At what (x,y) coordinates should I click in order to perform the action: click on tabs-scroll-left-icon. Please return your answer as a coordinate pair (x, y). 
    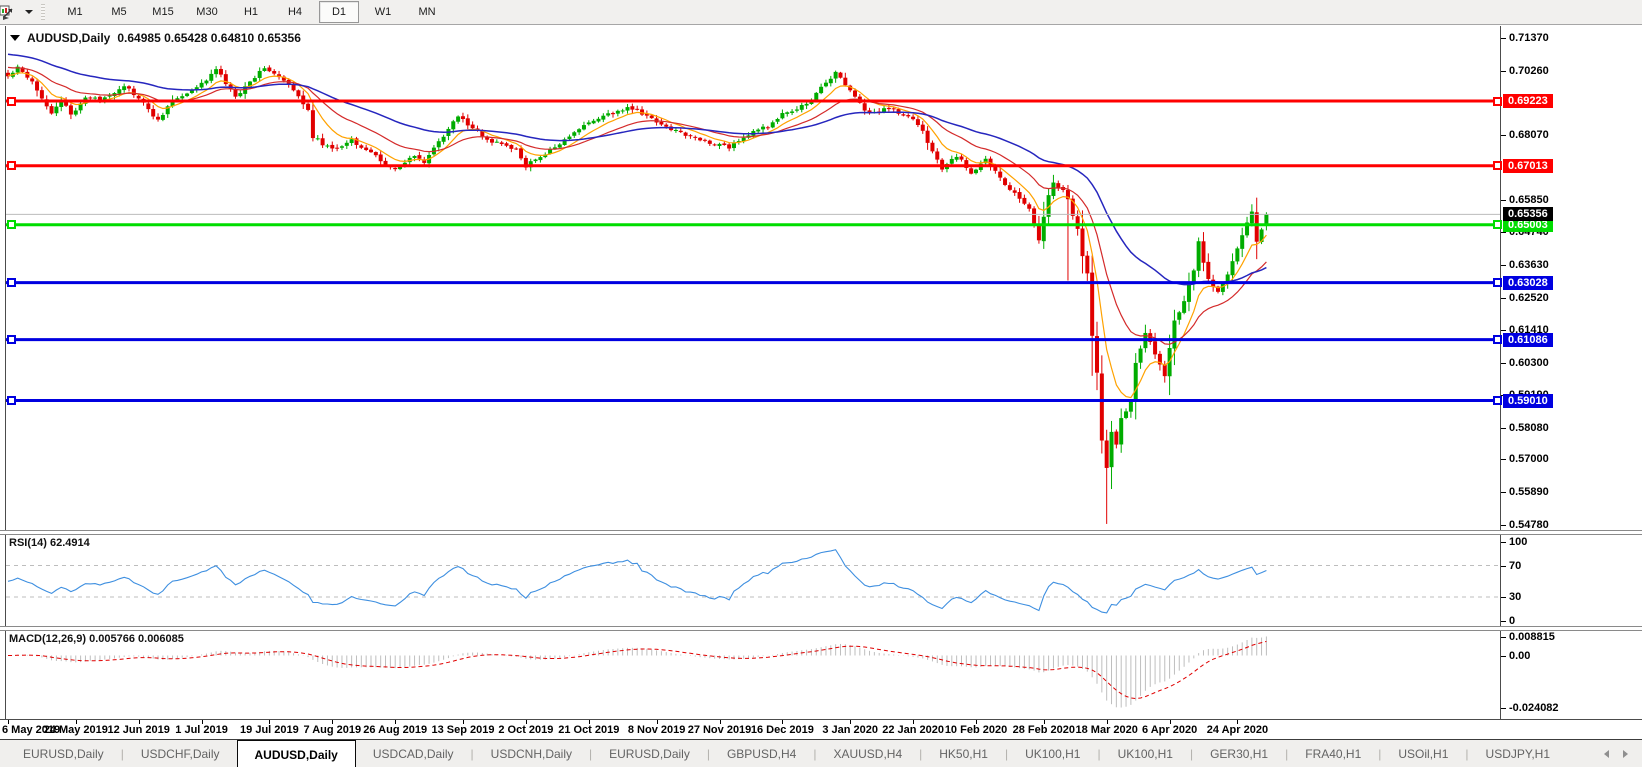
    Looking at the image, I should click on (1606, 754).